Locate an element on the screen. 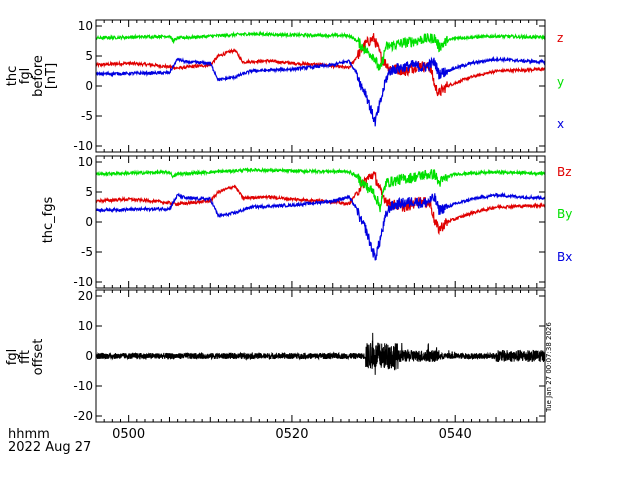 The height and width of the screenshot is (480, 640). x-tick-label: 0540 is located at coordinates (455, 434).